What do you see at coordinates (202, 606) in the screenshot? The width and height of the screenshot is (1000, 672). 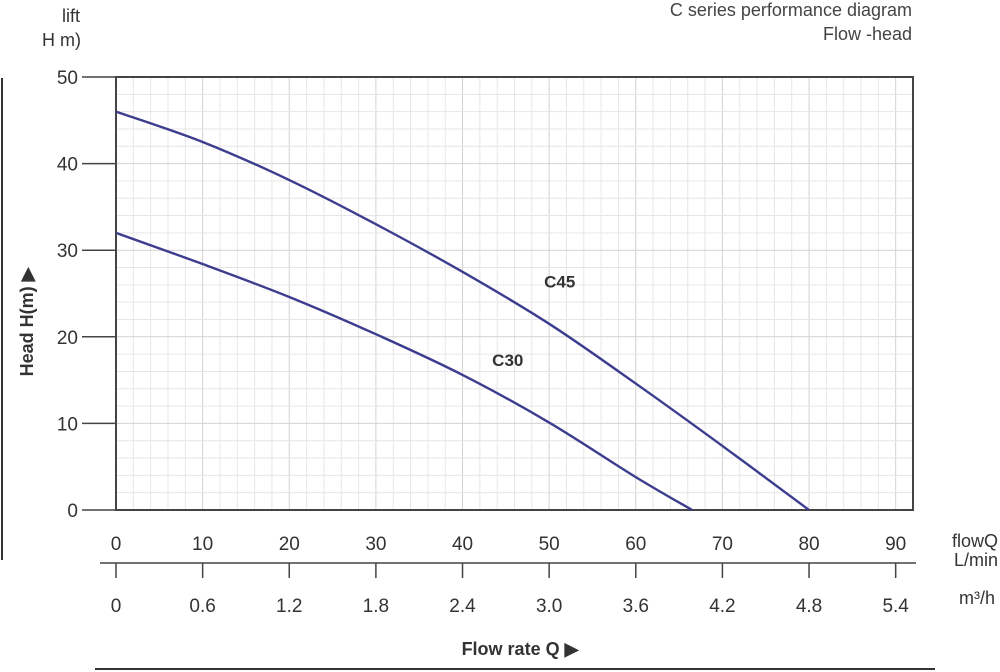 I see `x-tick-label-m3h: 0.6` at bounding box center [202, 606].